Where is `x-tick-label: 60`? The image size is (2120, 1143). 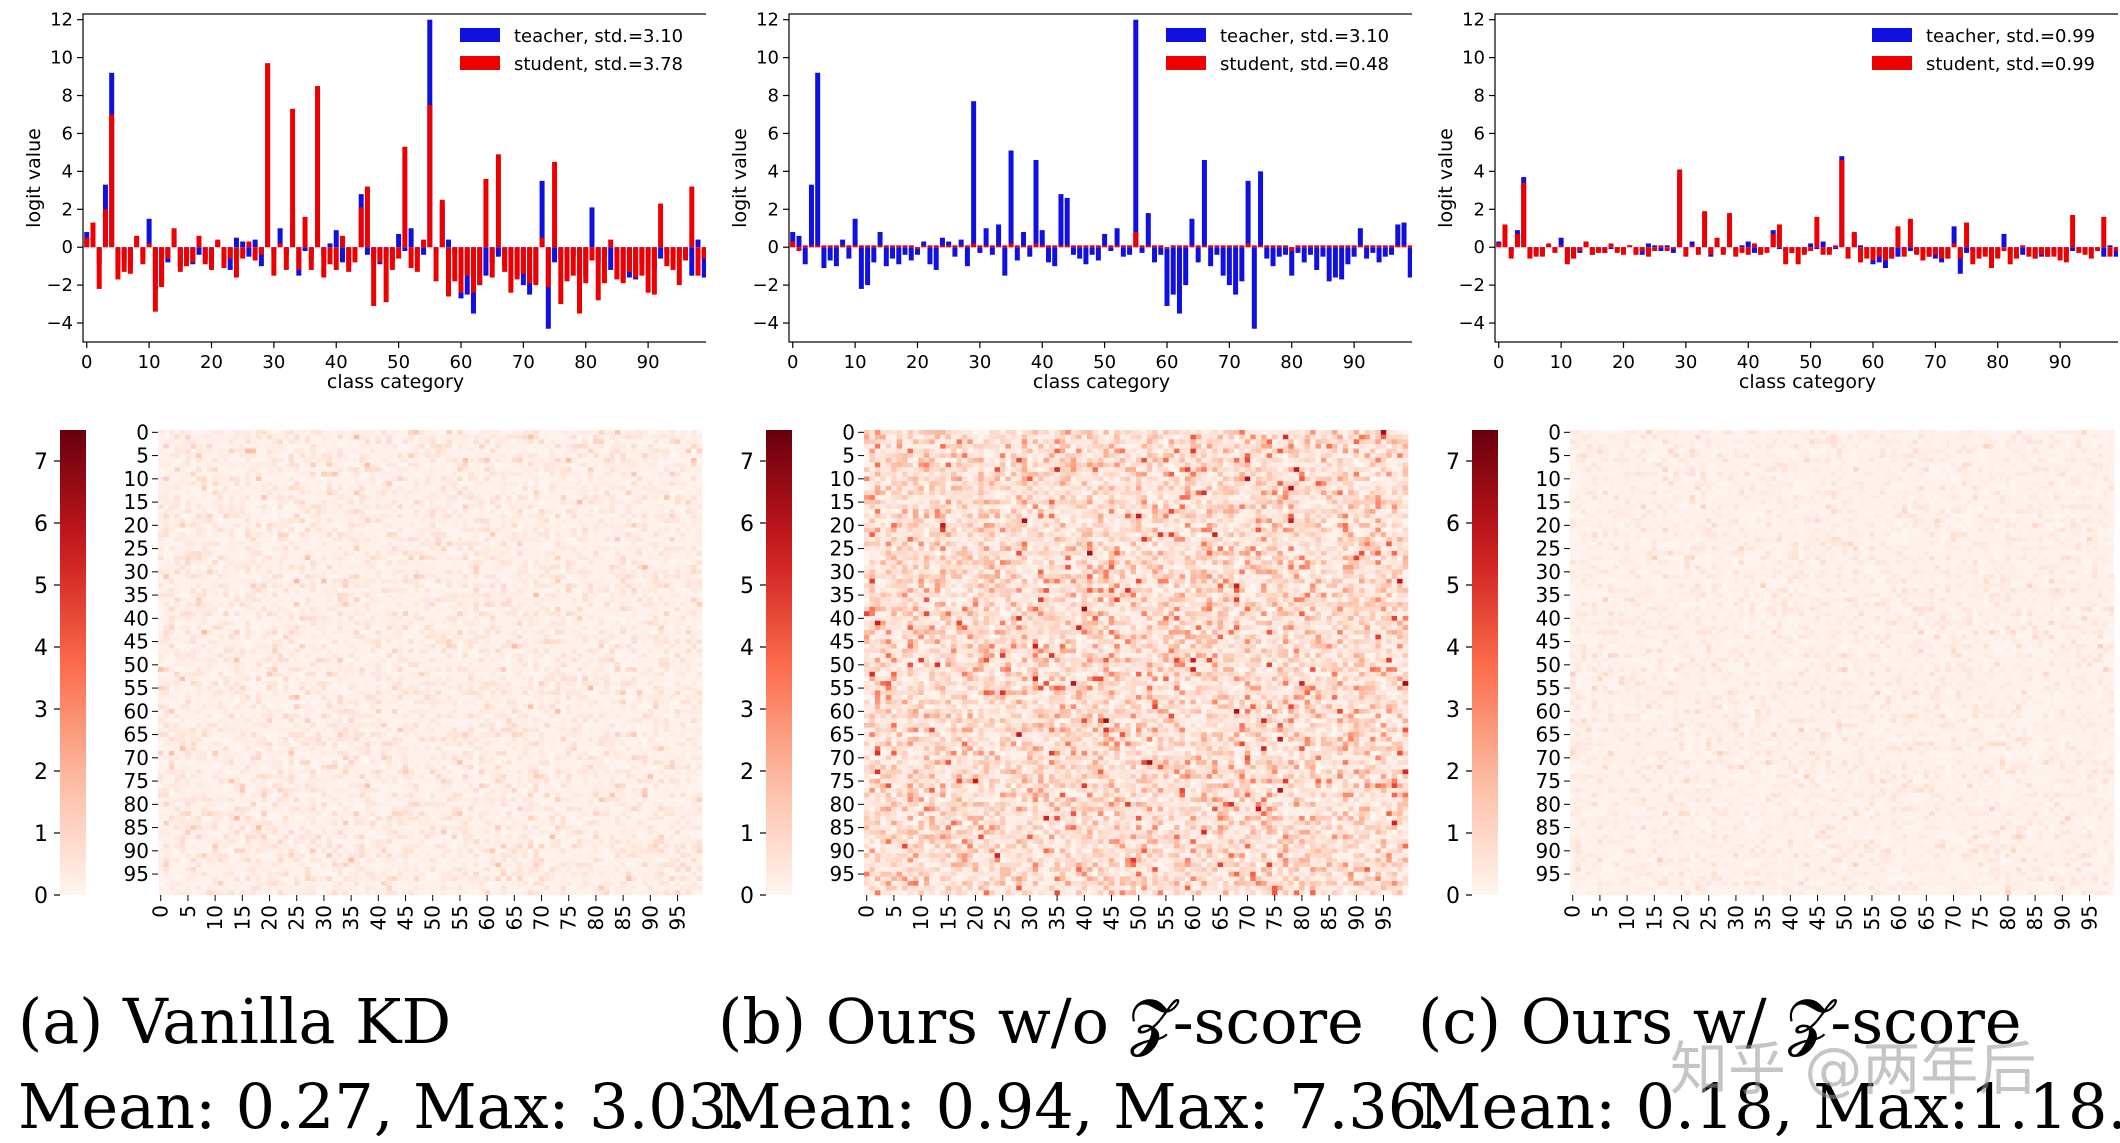 x-tick-label: 60 is located at coordinates (1167, 362).